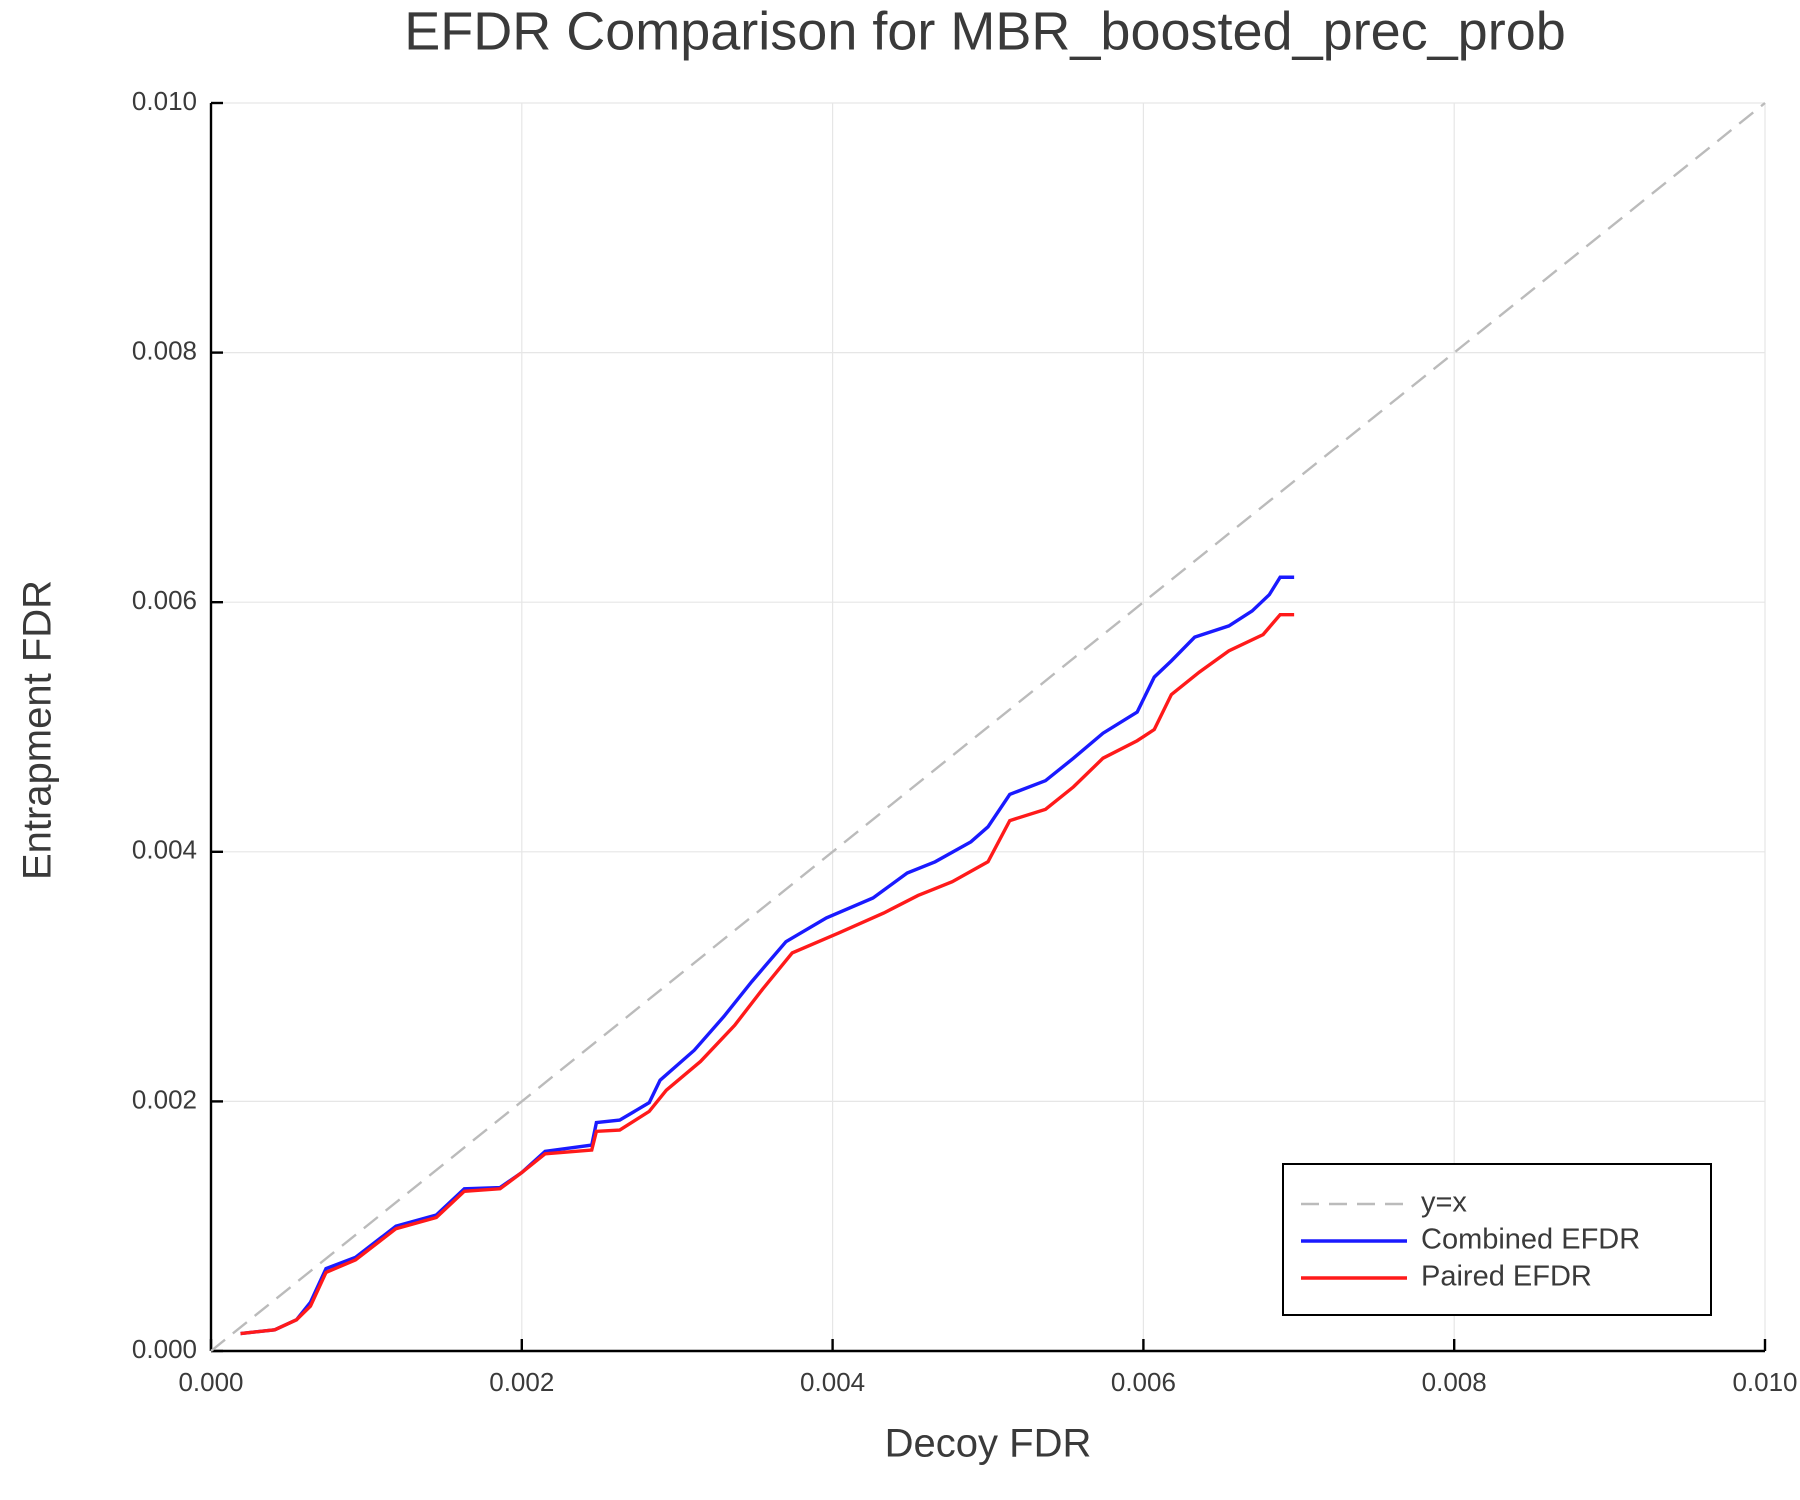 This screenshot has width=1800, height=1500. I want to click on legend-label: Paired EFDR, so click(1506, 1277).